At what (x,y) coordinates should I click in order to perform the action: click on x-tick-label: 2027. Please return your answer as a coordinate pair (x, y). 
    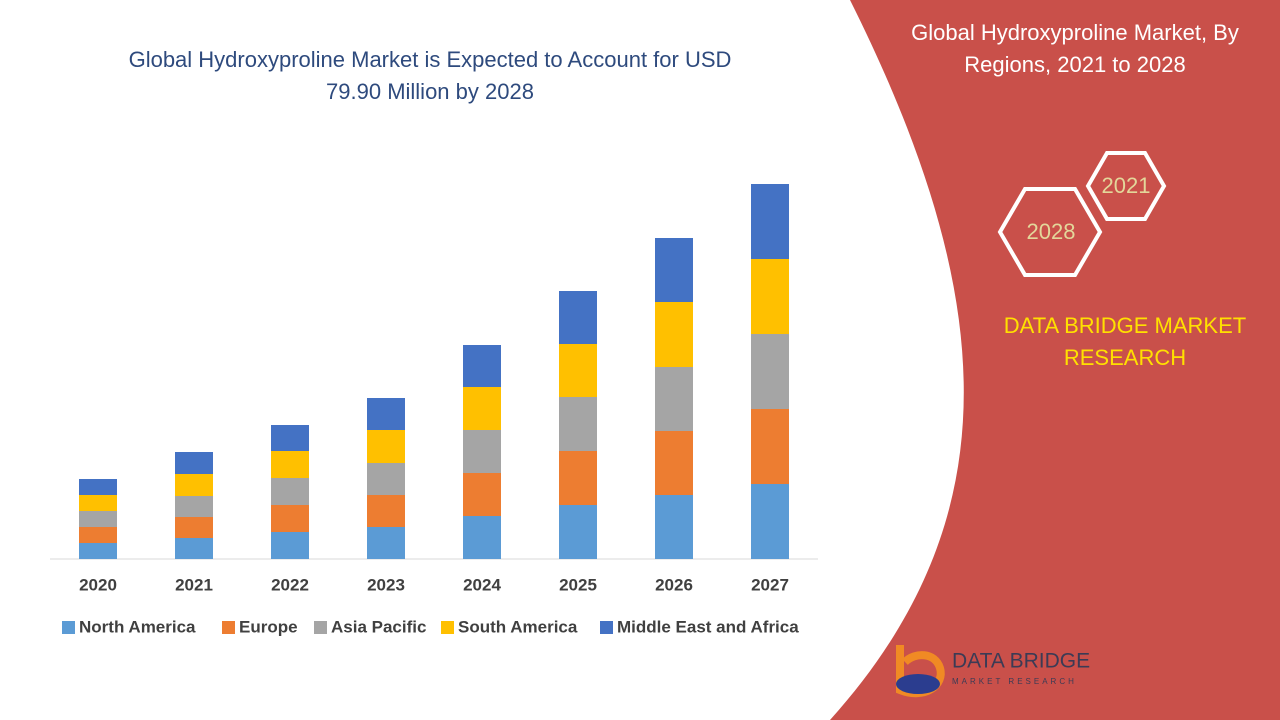
    Looking at the image, I should click on (770, 584).